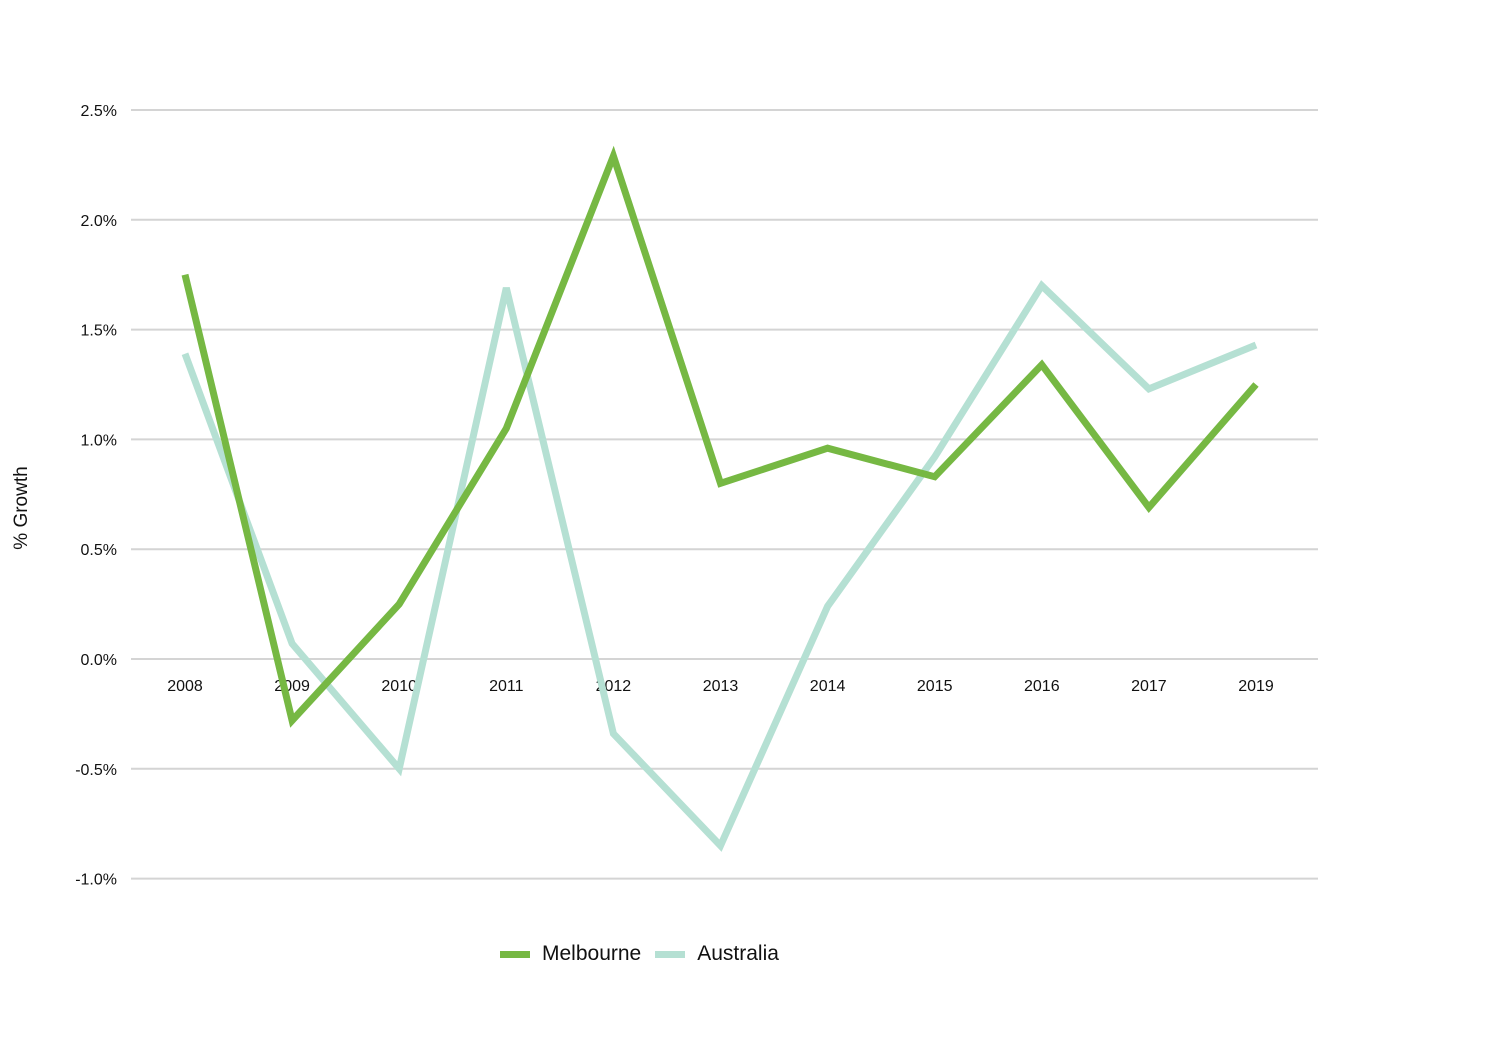 The image size is (1500, 1062). I want to click on y-tick-label: -1.0%, so click(96, 880).